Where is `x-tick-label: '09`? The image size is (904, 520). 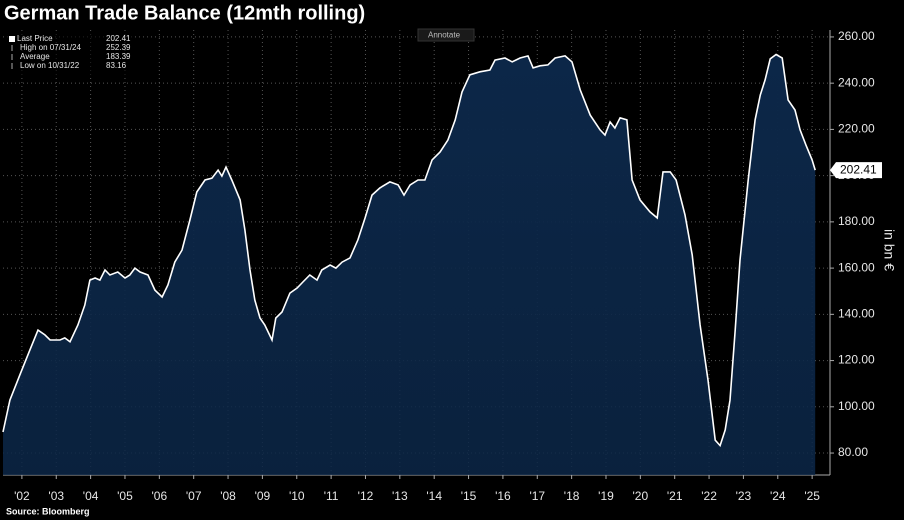
x-tick-label: '09 is located at coordinates (263, 496).